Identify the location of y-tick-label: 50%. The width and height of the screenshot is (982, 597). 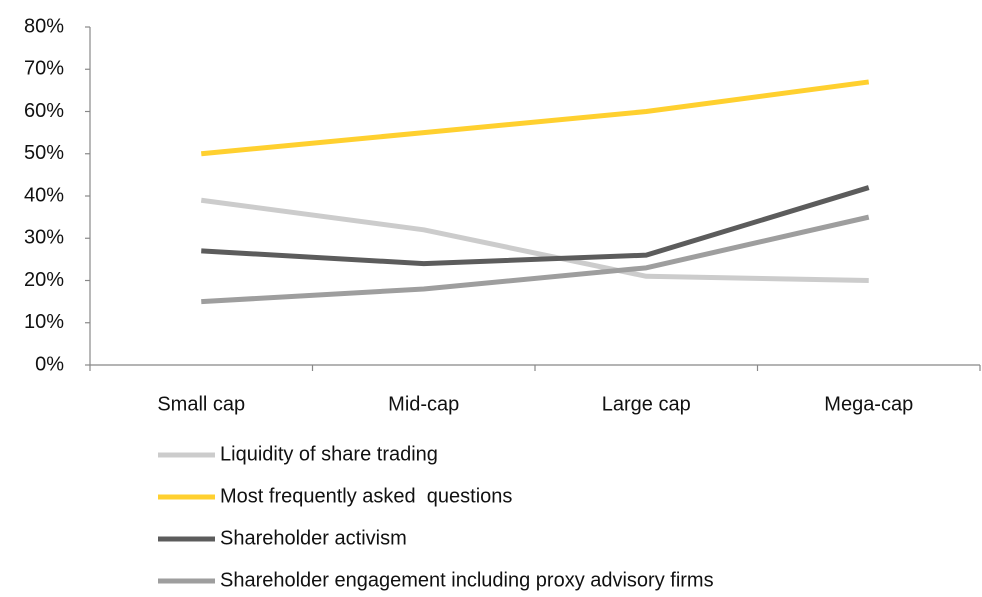
(44, 153).